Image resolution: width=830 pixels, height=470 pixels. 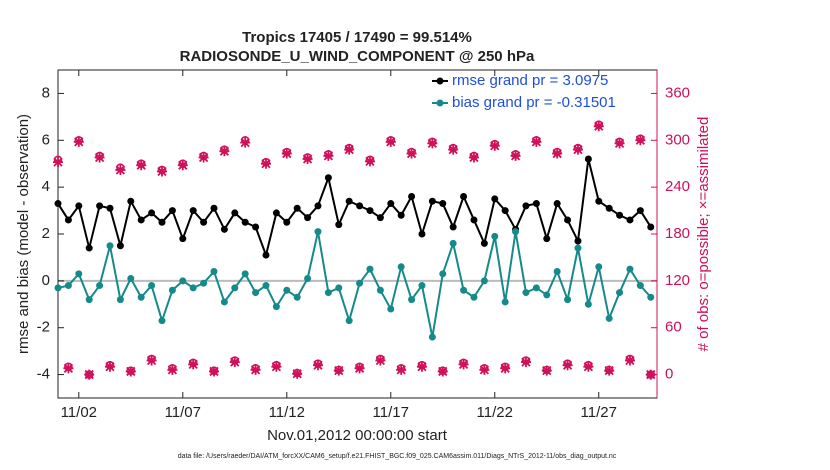 I want to click on y2-tick-label: 240, so click(x=677, y=186).